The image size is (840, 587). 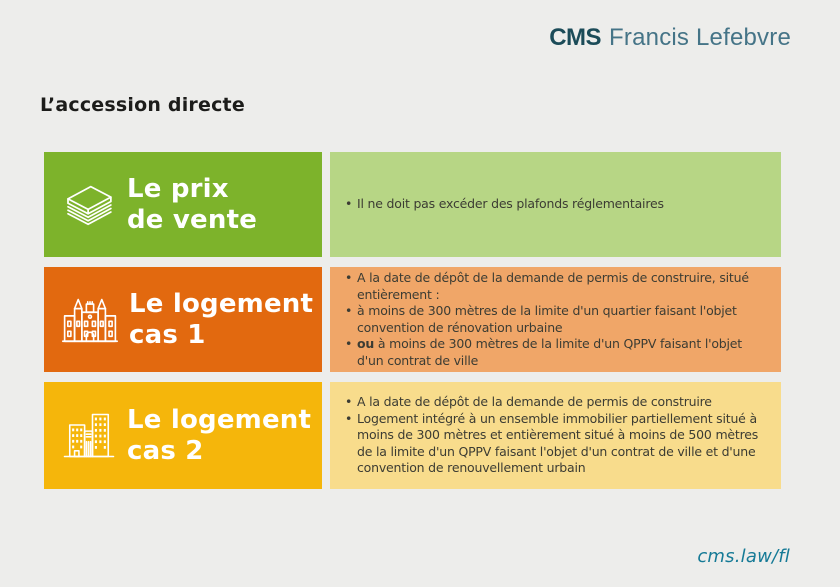 I want to click on modern-buildings-icon, so click(x=89, y=435).